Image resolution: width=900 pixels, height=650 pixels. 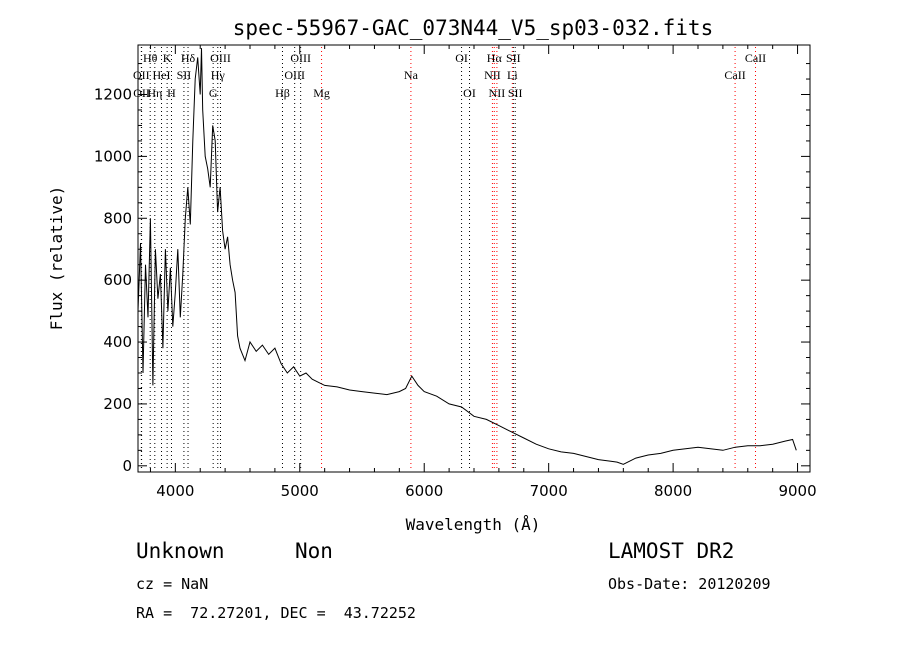 What do you see at coordinates (154, 93) in the screenshot?
I see `spectral-line-label: Hη` at bounding box center [154, 93].